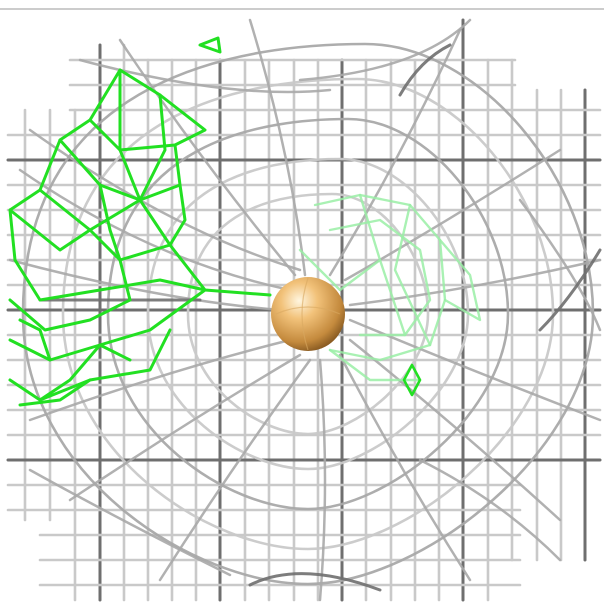 The height and width of the screenshot is (614, 604). I want to click on small-green-triangle, so click(210, 45).